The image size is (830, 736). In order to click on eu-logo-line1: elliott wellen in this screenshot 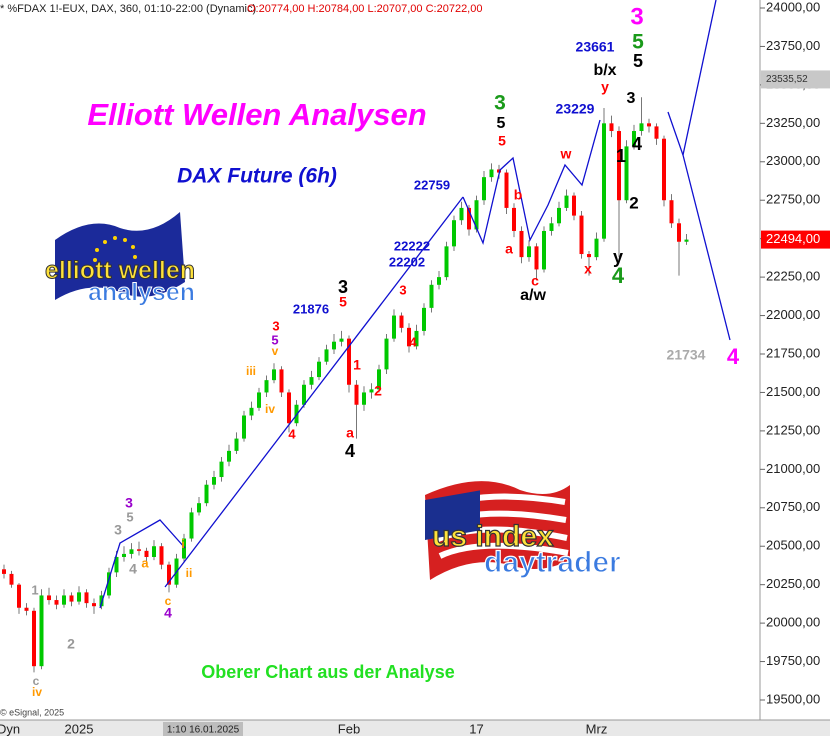, I will do `click(120, 271)`.